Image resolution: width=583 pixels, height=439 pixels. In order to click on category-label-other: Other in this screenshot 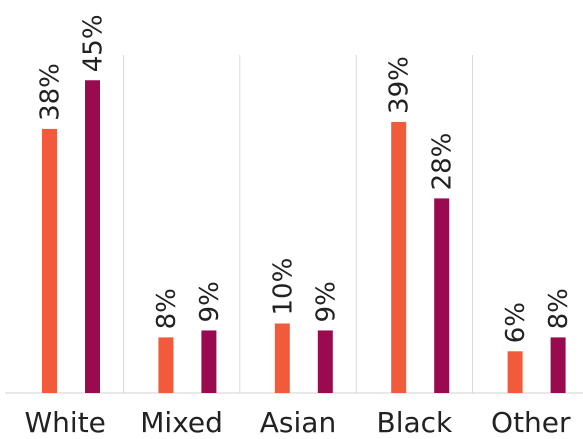, I will do `click(531, 422)`.